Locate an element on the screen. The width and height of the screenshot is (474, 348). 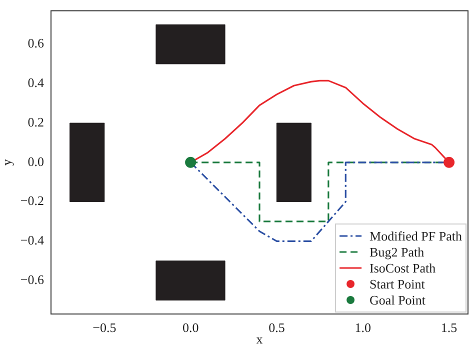
legend-label: IsoCost Path is located at coordinates (403, 268).